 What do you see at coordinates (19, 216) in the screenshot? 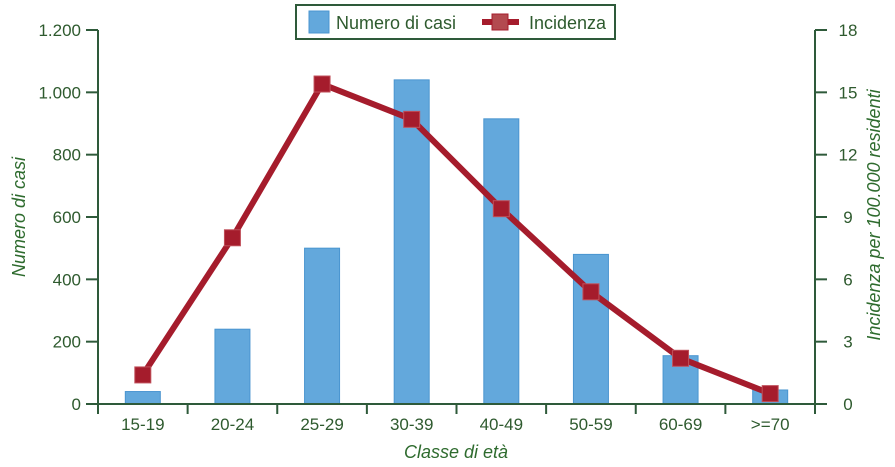
I see `y-axis-title: Numero di casi` at bounding box center [19, 216].